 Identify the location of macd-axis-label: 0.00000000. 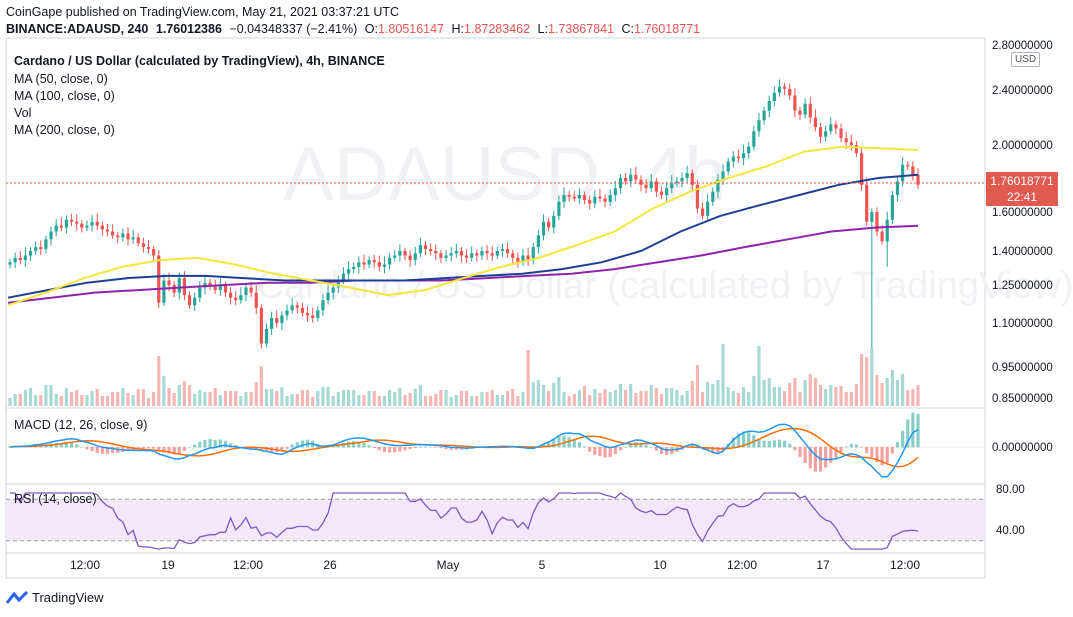
(1022, 448).